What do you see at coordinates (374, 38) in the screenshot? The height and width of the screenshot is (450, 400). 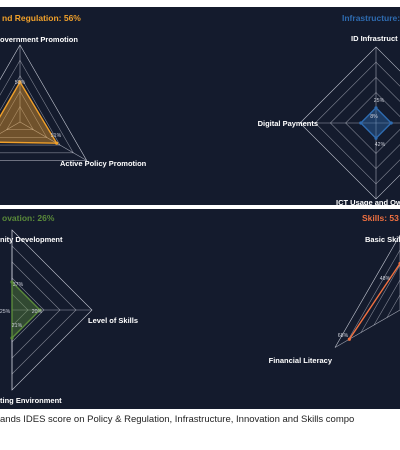 I see `axis-label: ID Infrastruct` at bounding box center [374, 38].